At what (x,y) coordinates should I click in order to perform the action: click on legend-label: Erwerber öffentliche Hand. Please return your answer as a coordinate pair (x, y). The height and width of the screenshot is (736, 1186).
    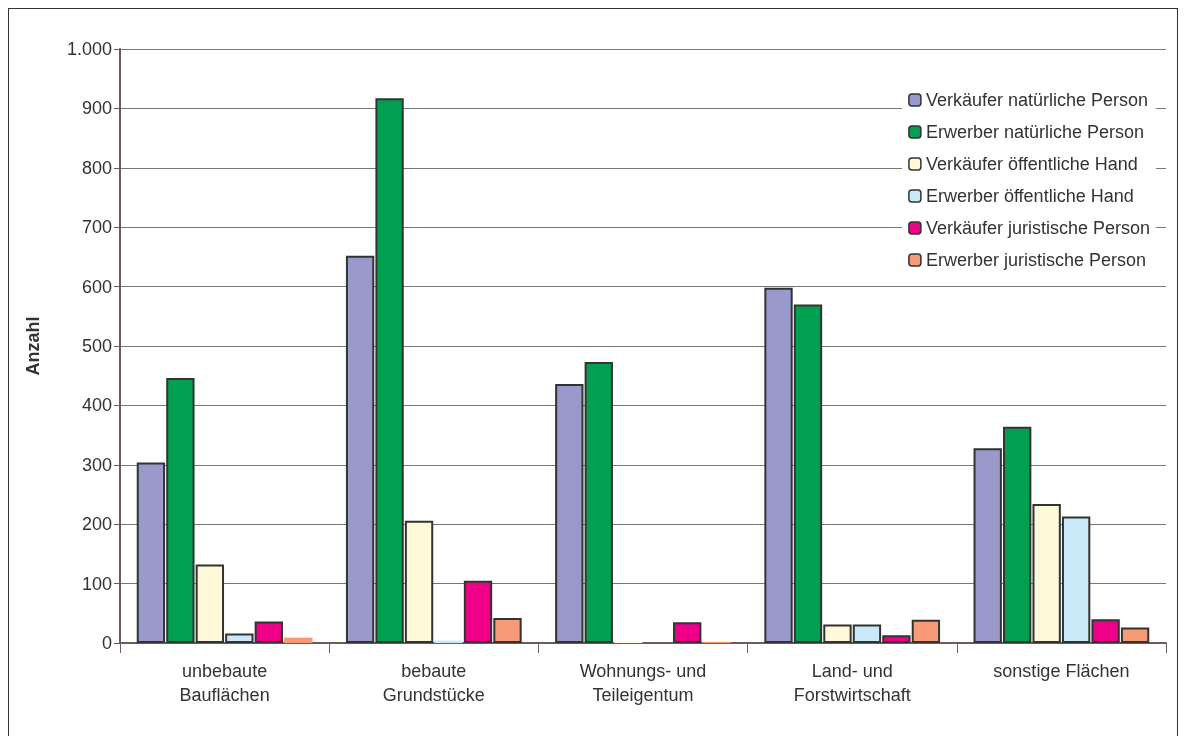
    Looking at the image, I should click on (1029, 196).